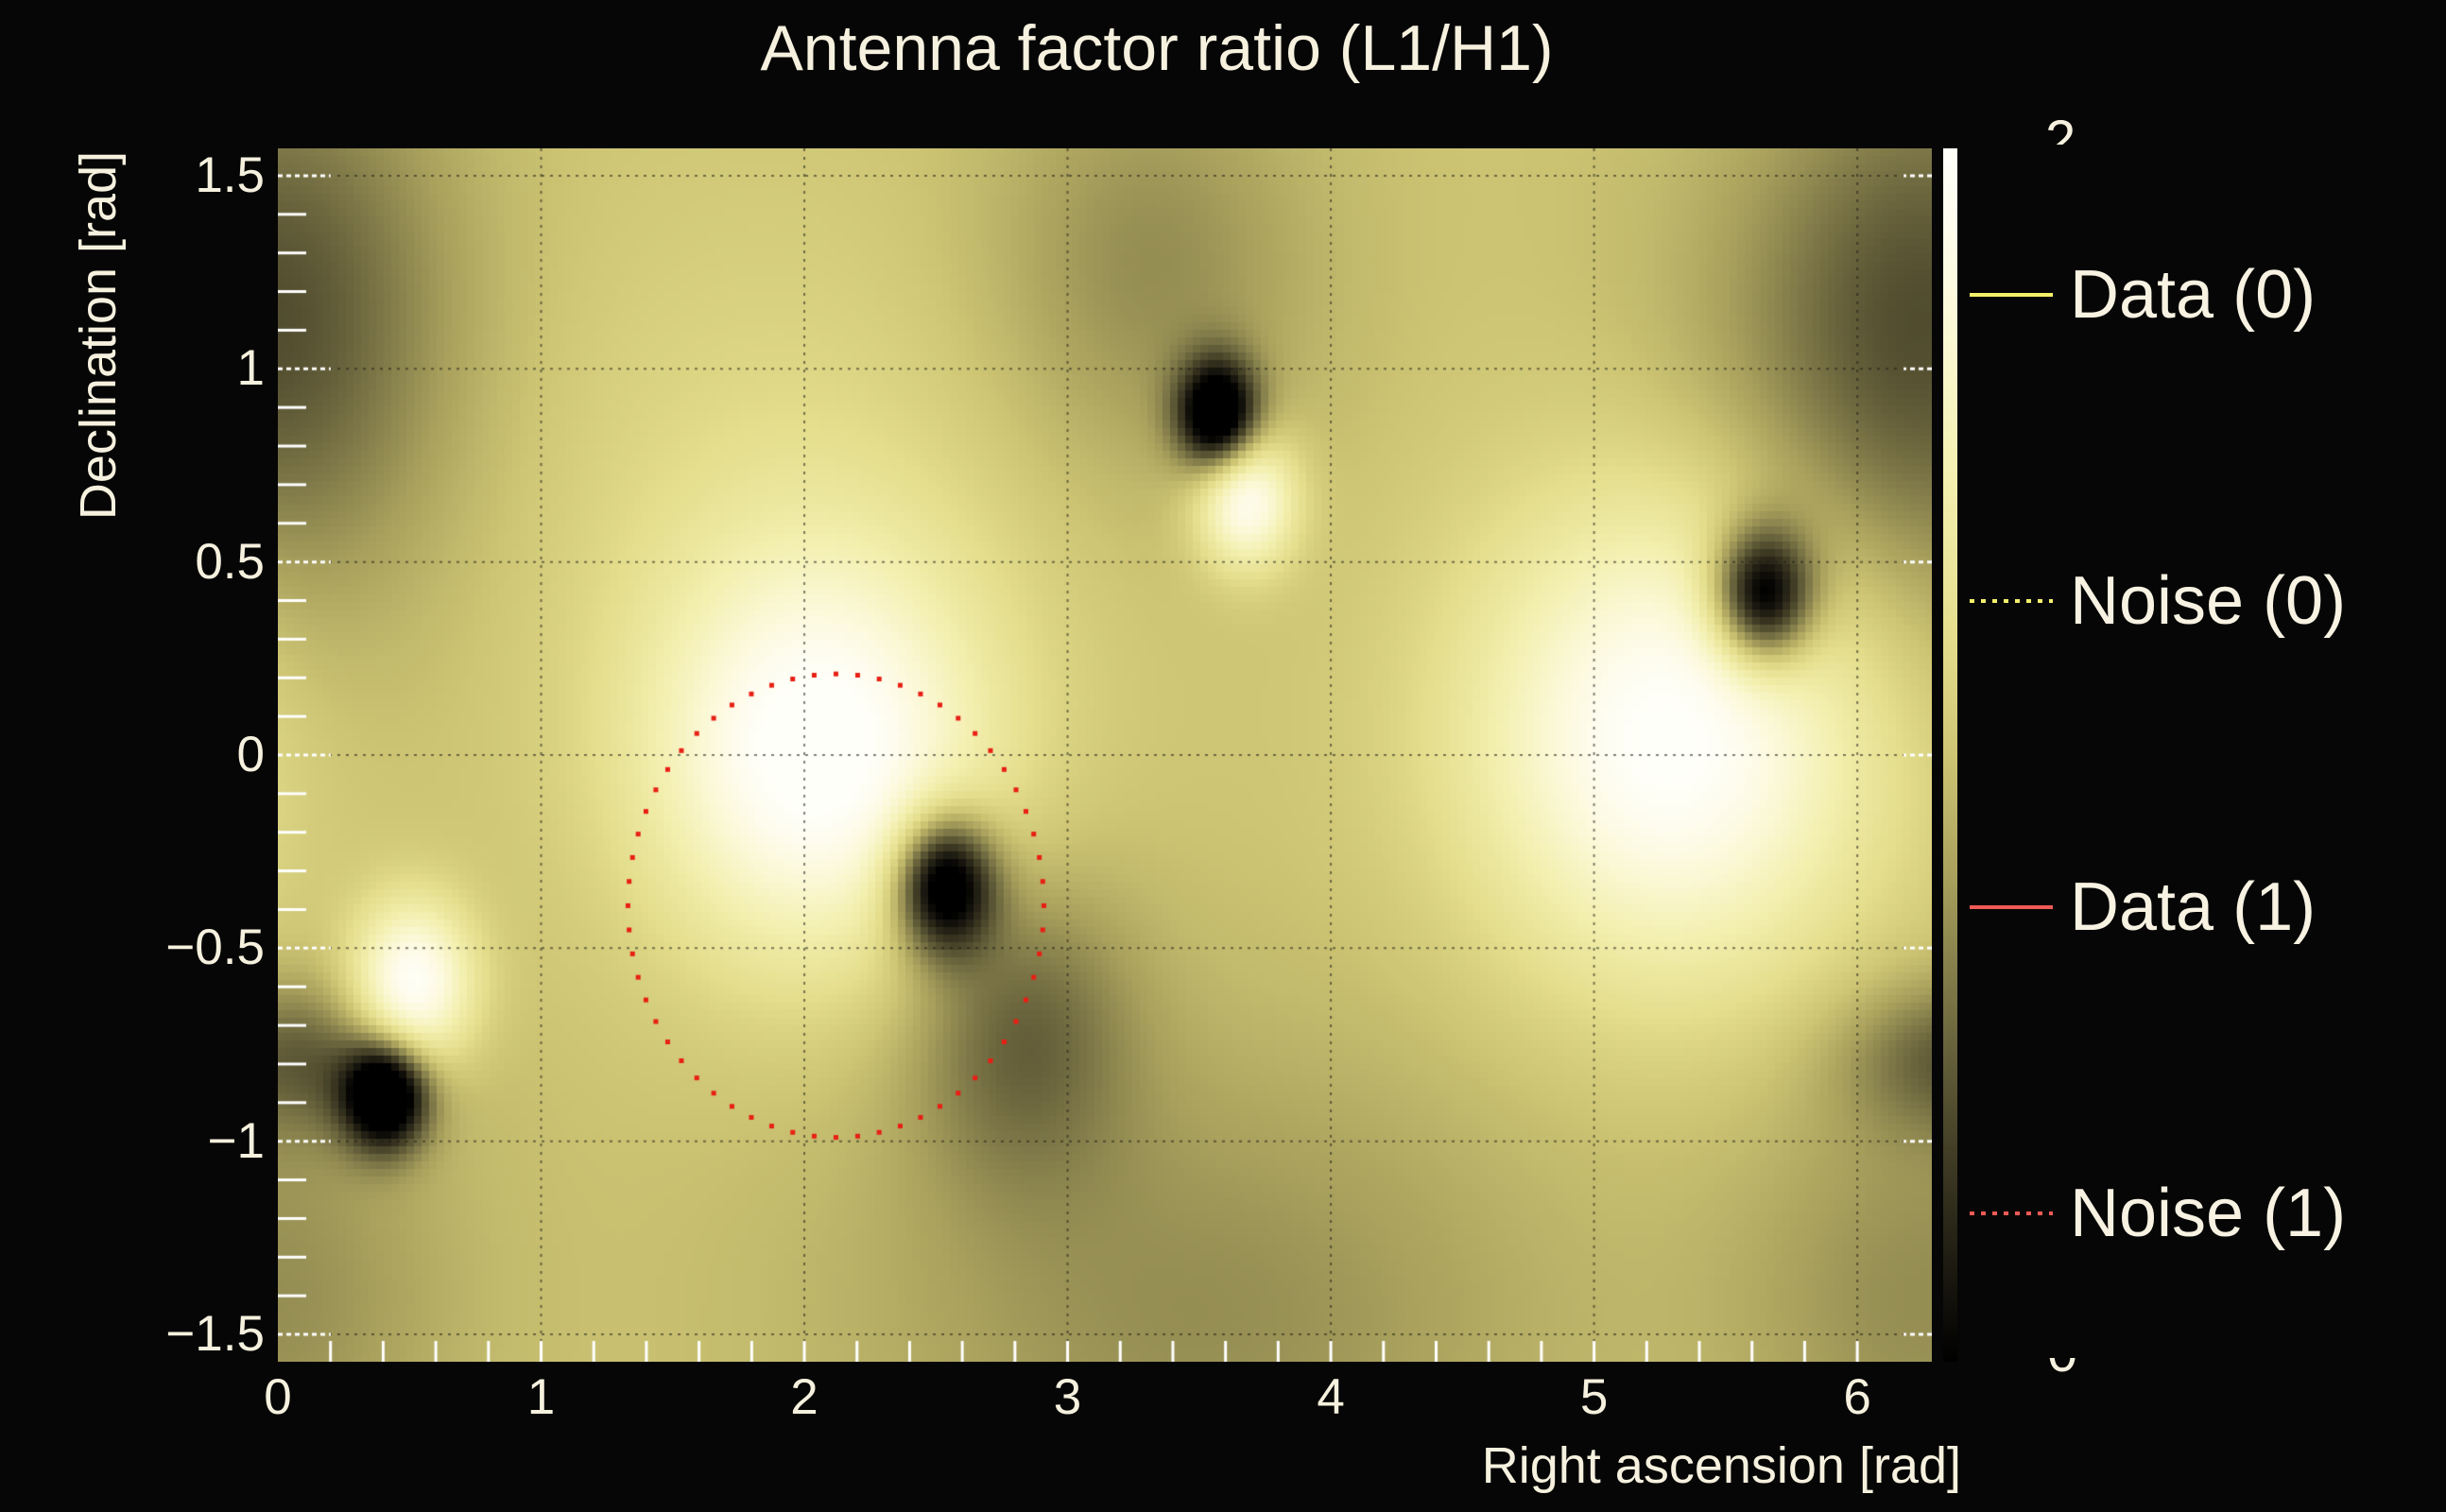 Image resolution: width=2446 pixels, height=1512 pixels. Describe the element at coordinates (215, 947) in the screenshot. I see `y-tick-label: −0.5` at that location.